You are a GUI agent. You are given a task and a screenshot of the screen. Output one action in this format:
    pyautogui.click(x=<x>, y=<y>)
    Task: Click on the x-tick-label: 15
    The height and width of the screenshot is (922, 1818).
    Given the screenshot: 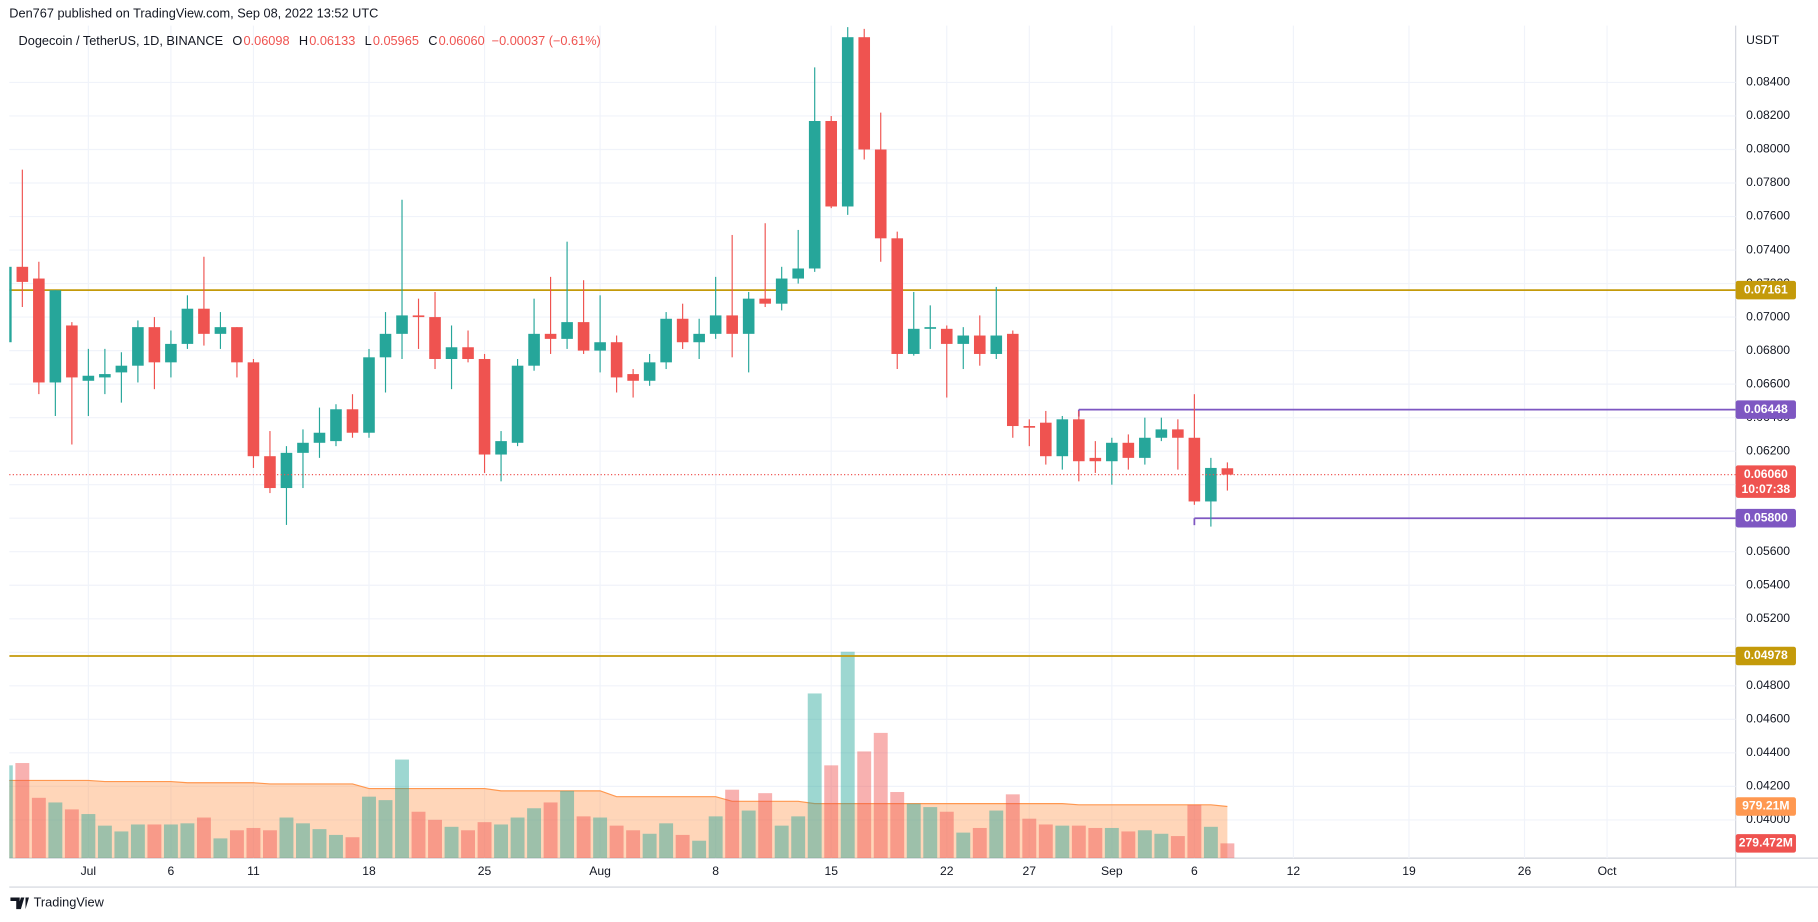 What is the action you would take?
    pyautogui.click(x=831, y=871)
    